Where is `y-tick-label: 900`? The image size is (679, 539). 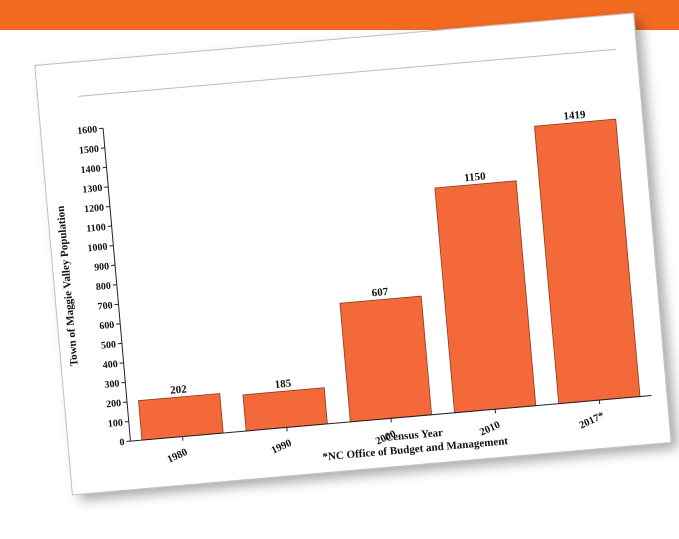
y-tick-label: 900 is located at coordinates (102, 267).